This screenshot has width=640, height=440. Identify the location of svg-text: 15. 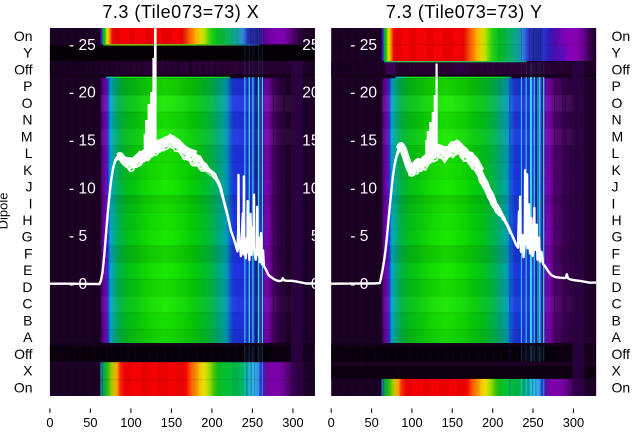
(310, 141).